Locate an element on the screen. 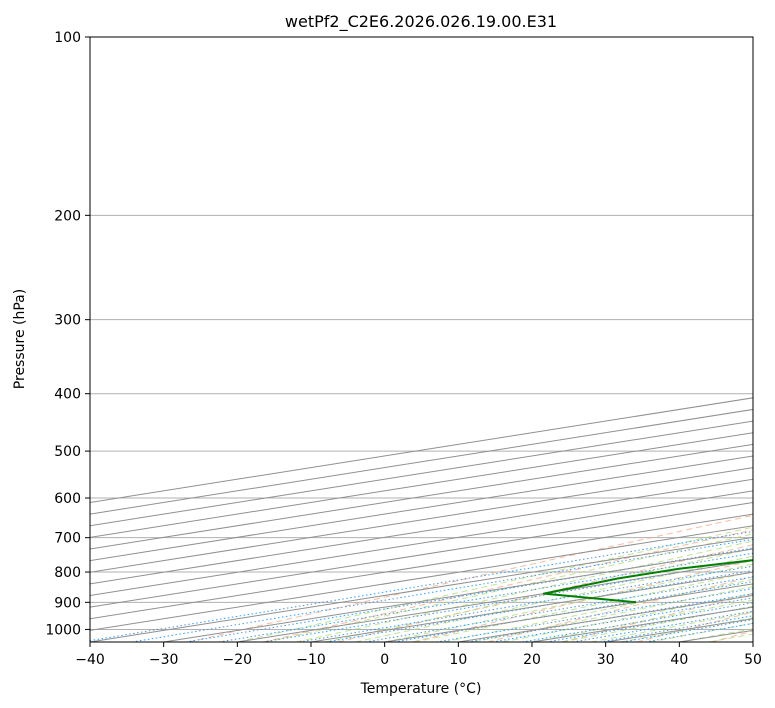  y-tick-label: 1000 is located at coordinates (63, 630).